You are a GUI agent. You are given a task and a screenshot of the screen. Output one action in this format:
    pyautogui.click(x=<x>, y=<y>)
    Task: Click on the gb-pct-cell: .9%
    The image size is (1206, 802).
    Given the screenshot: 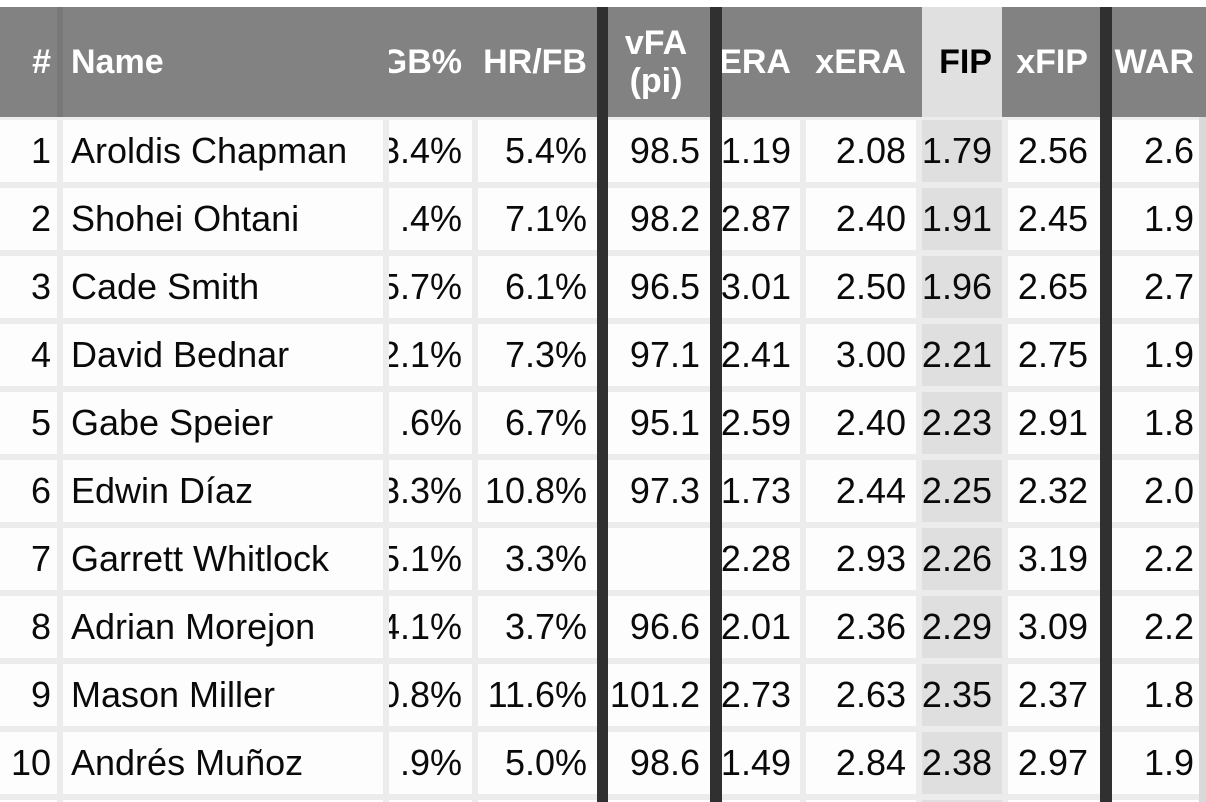 What is the action you would take?
    pyautogui.click(x=430, y=763)
    